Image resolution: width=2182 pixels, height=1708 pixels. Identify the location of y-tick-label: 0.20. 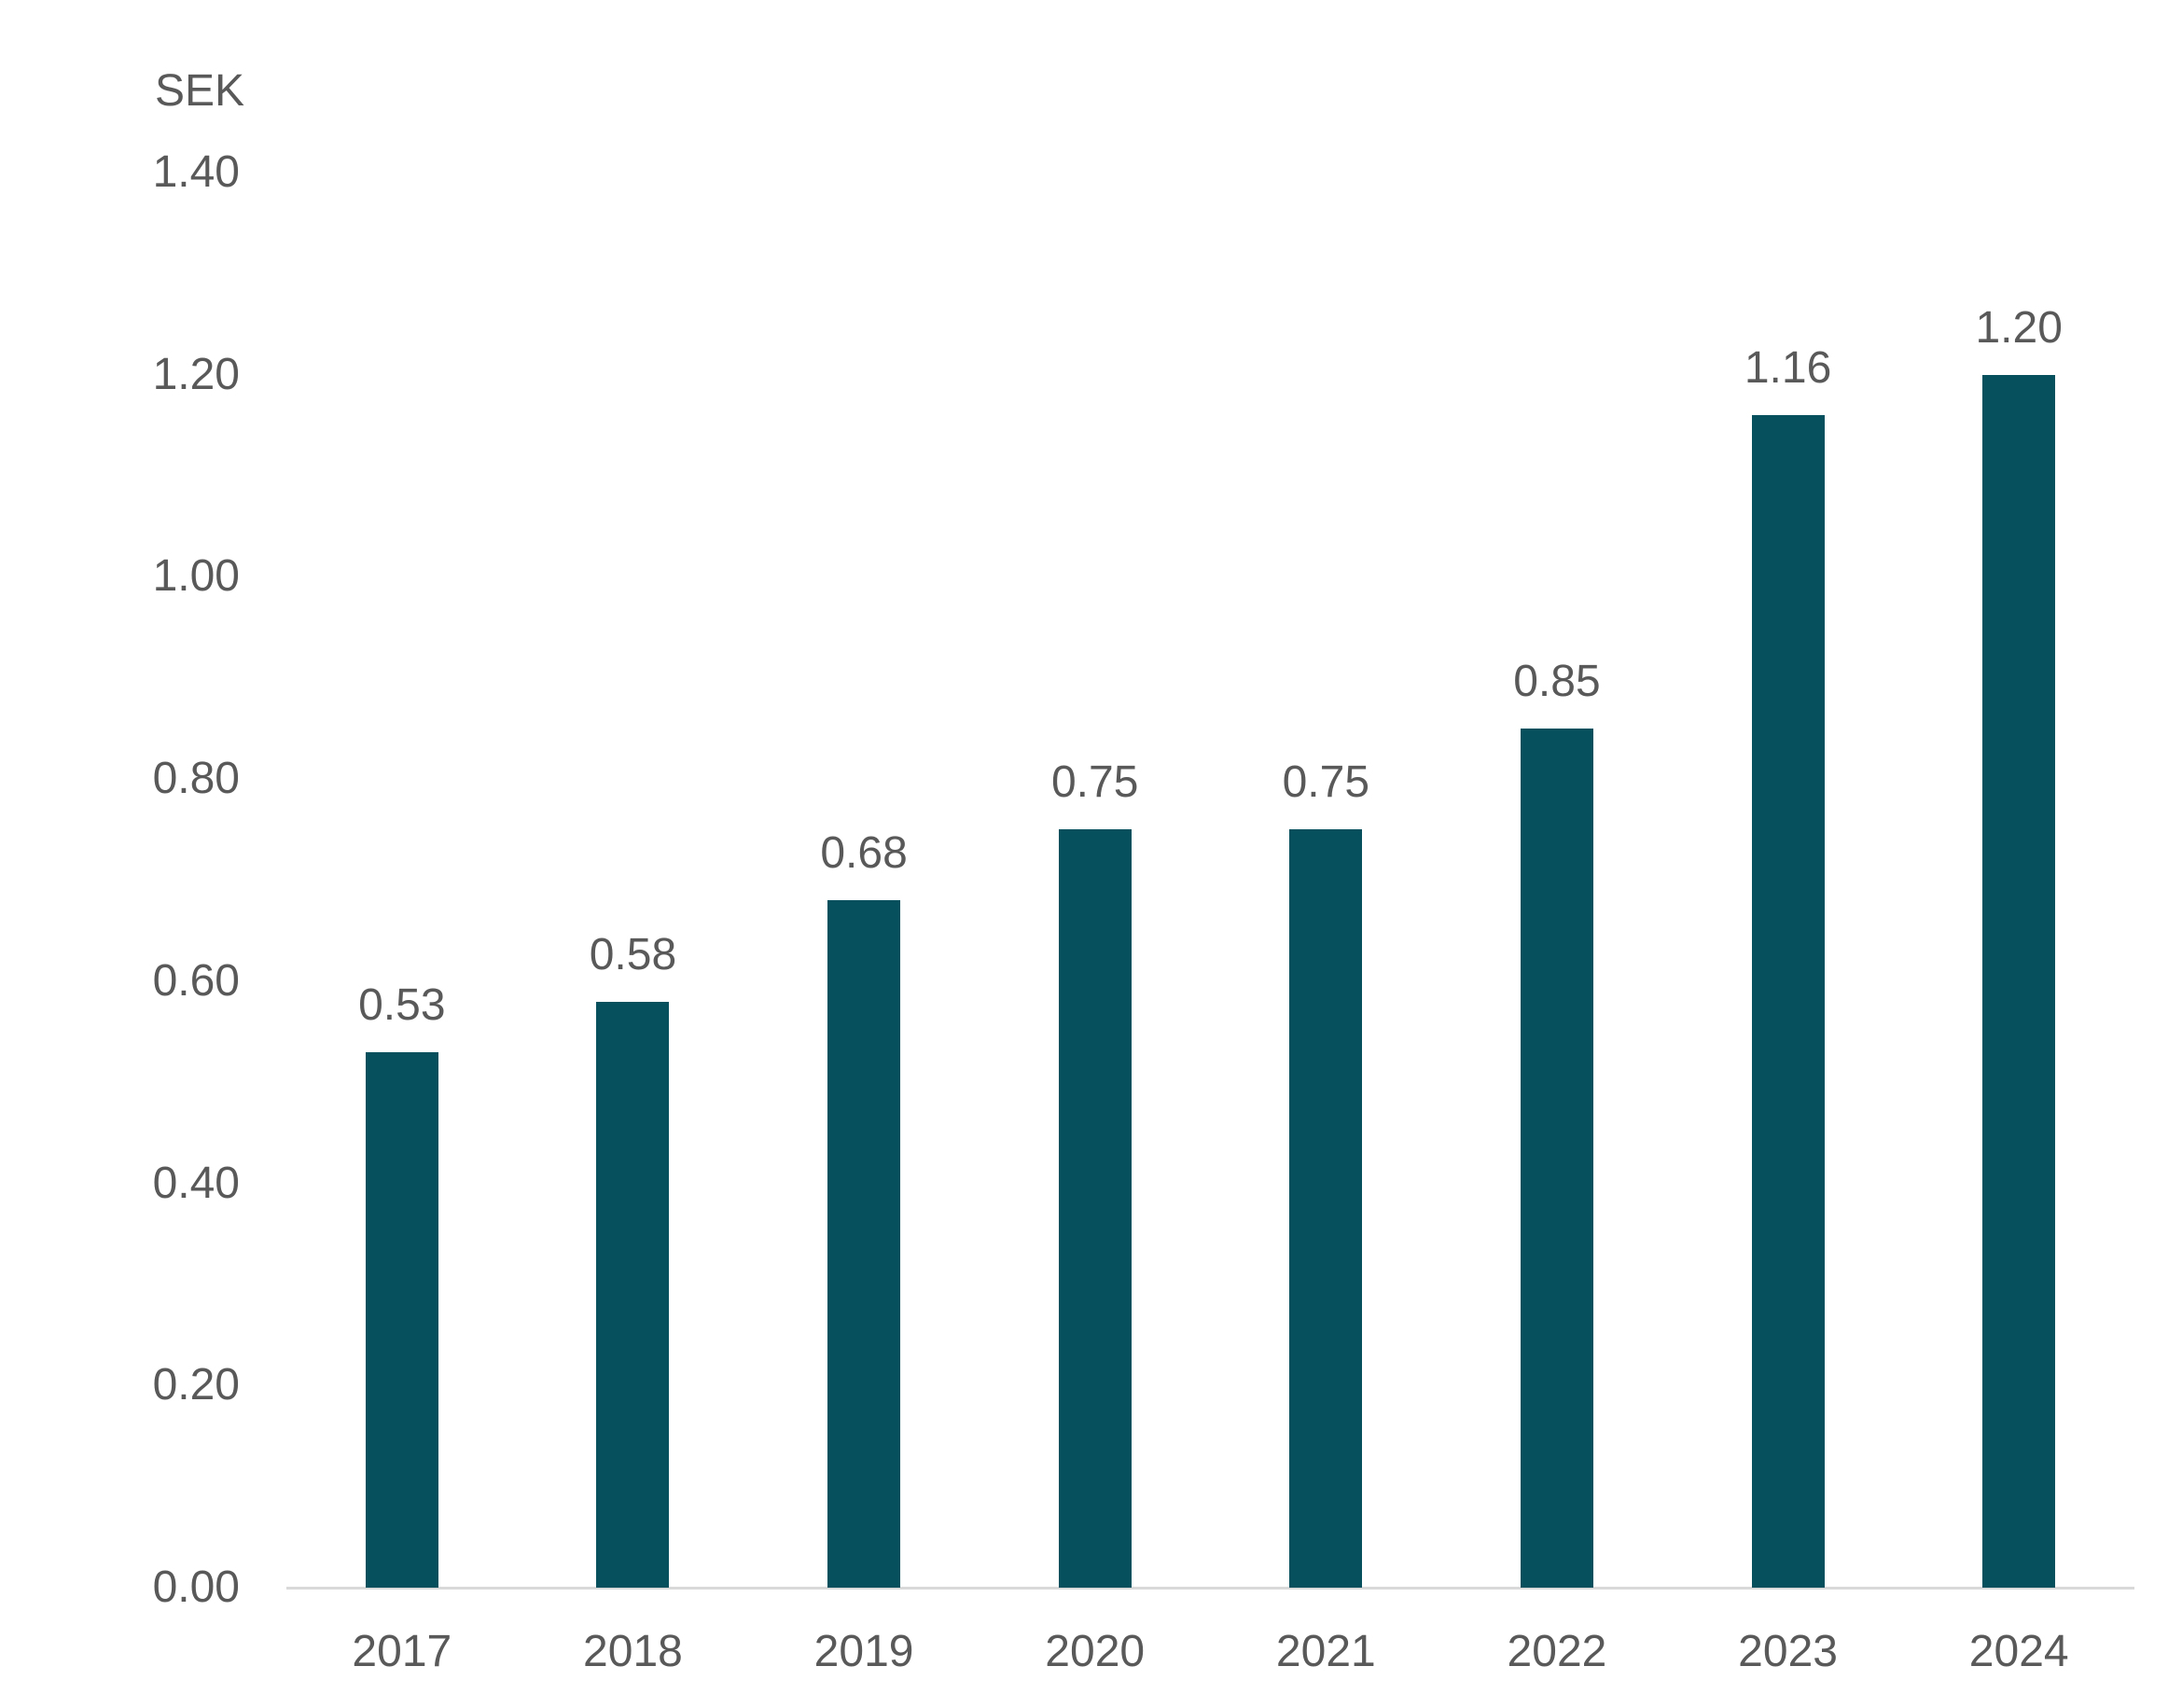
(196, 1385).